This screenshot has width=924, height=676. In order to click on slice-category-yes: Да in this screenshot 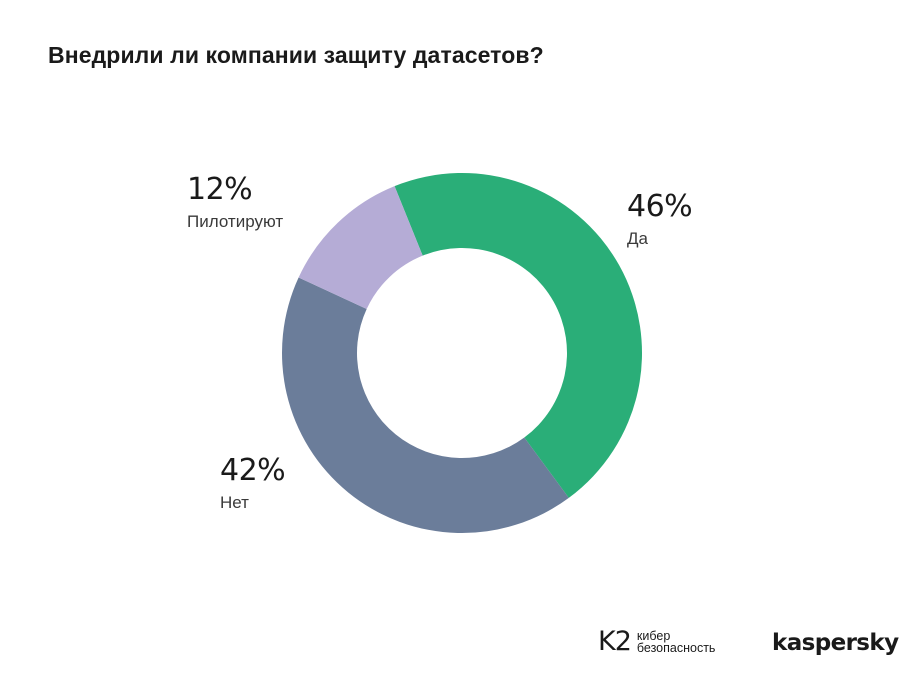, I will do `click(637, 238)`.